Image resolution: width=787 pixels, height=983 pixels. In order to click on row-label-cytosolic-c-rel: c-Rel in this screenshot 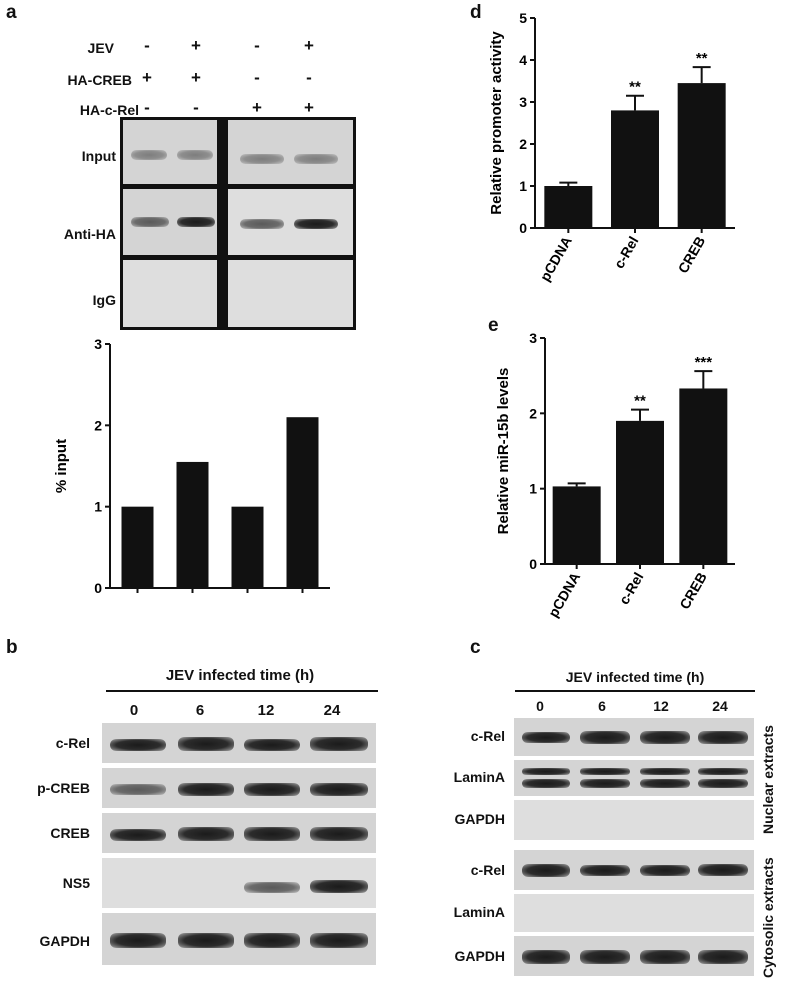, I will do `click(487, 870)`.